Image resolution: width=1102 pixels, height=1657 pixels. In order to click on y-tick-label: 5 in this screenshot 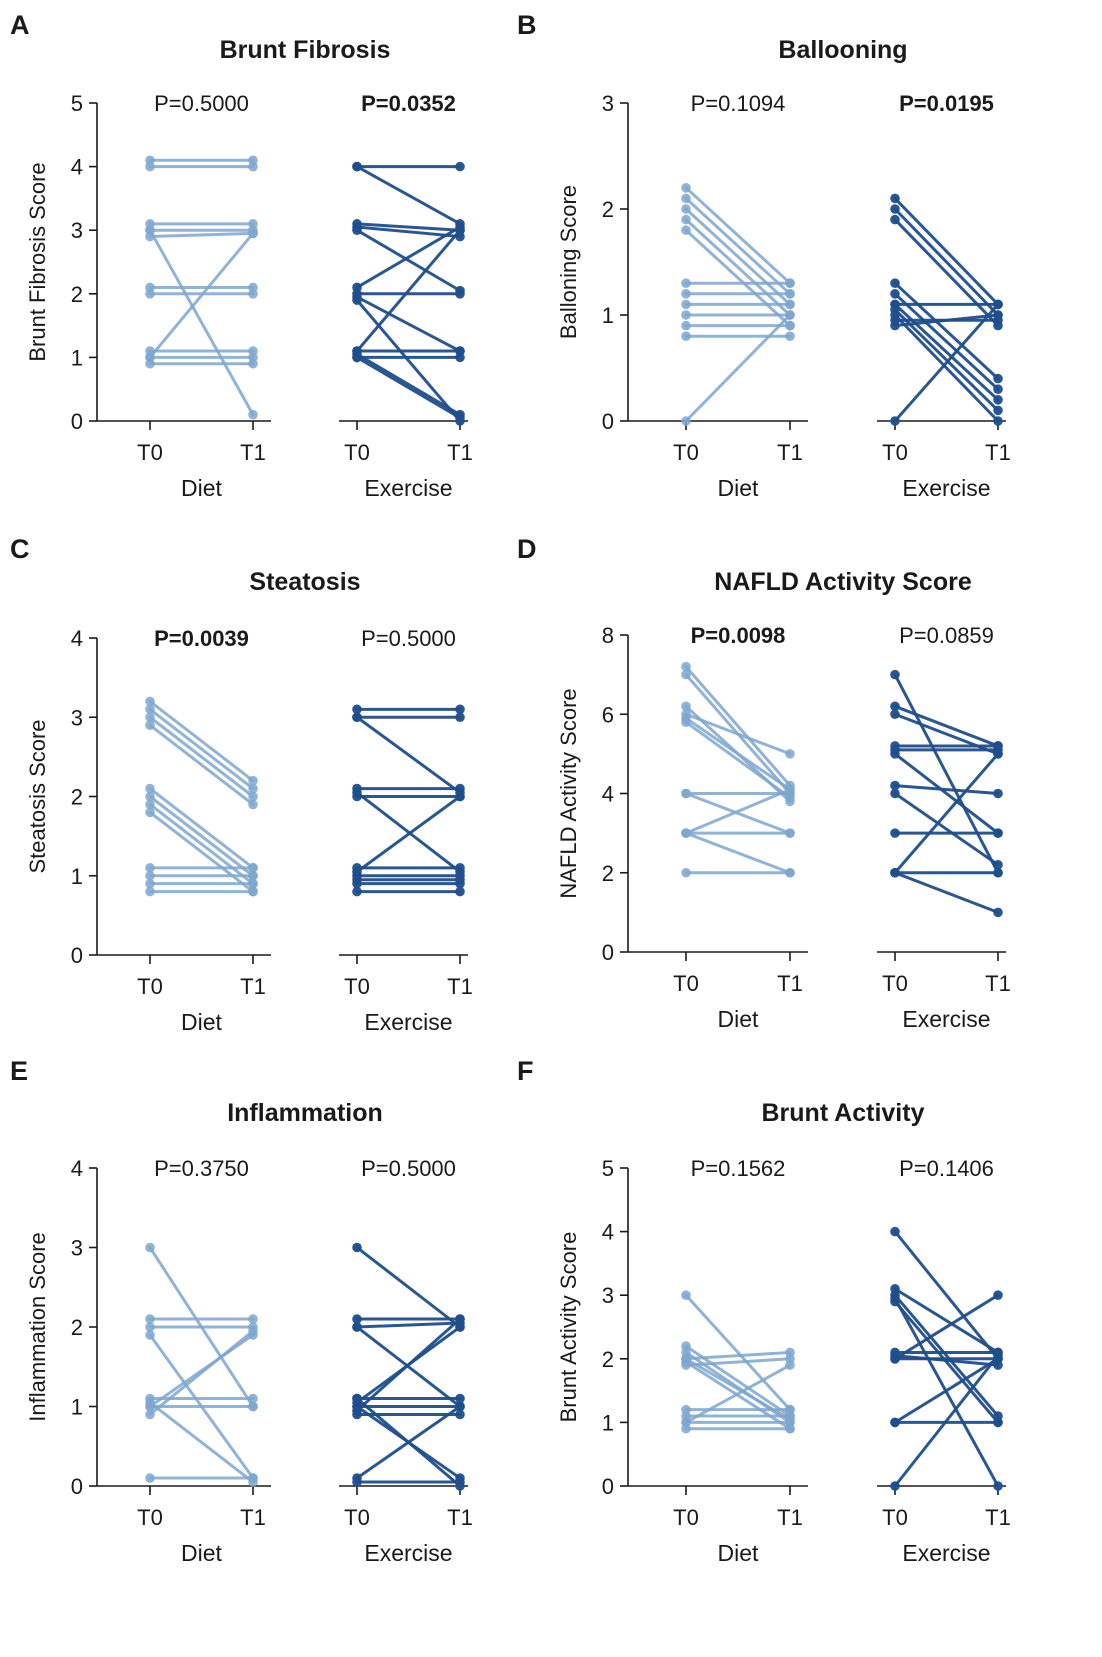, I will do `click(608, 1168)`.